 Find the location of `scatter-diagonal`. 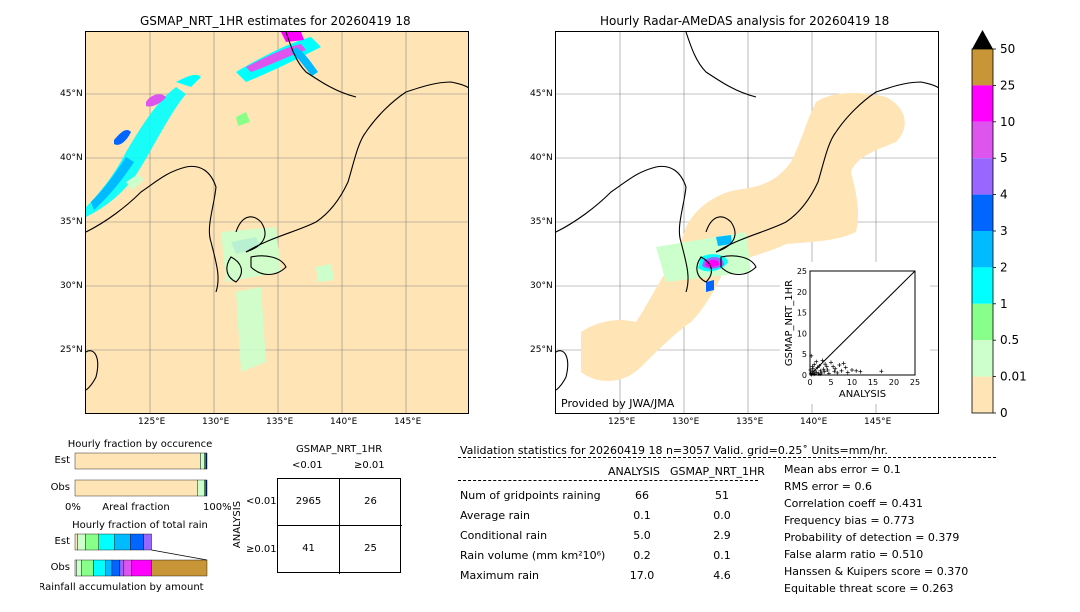

scatter-diagonal is located at coordinates (862, 323).